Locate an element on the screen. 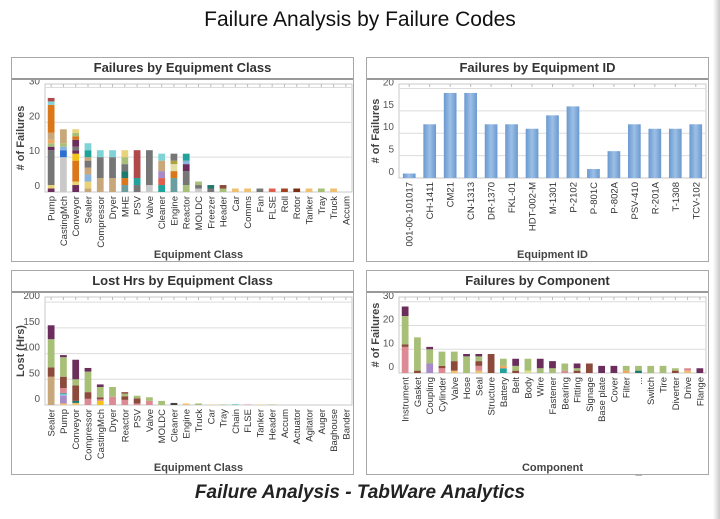 This screenshot has height=519, width=720. x-axis-title: Component is located at coordinates (552, 468).